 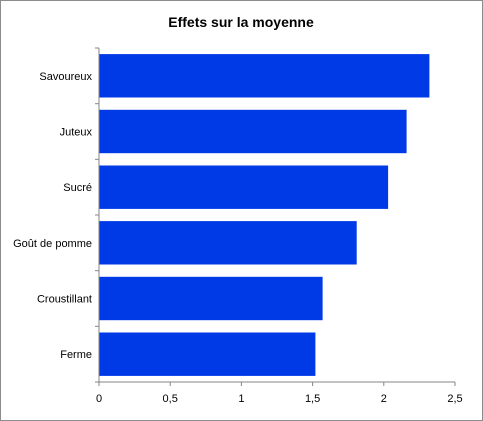 I want to click on category-label: Ferme, so click(x=76, y=355).